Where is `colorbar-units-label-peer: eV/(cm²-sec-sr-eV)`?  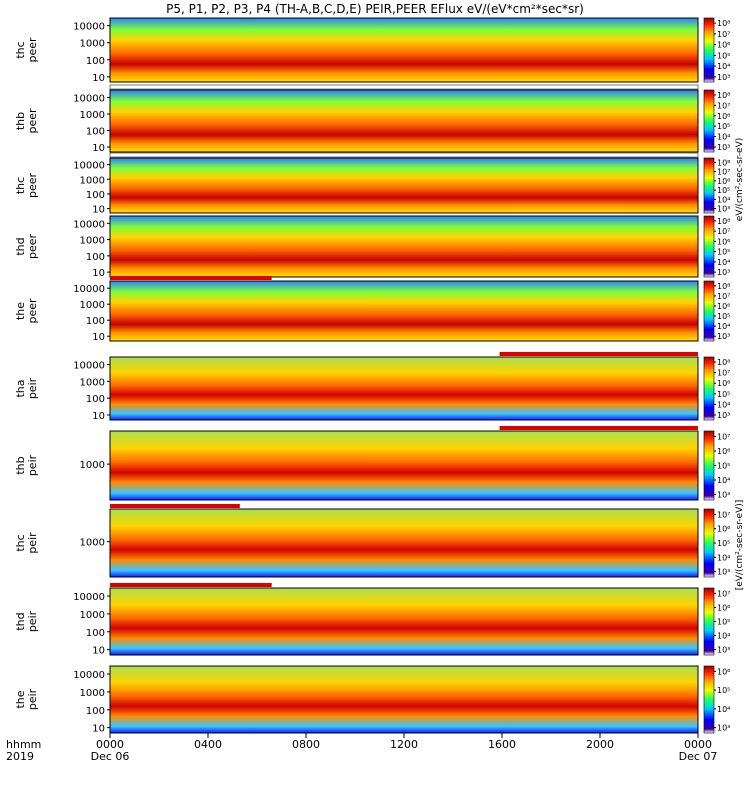 colorbar-units-label-peer: eV/(cm²-sec-sr-eV) is located at coordinates (740, 180).